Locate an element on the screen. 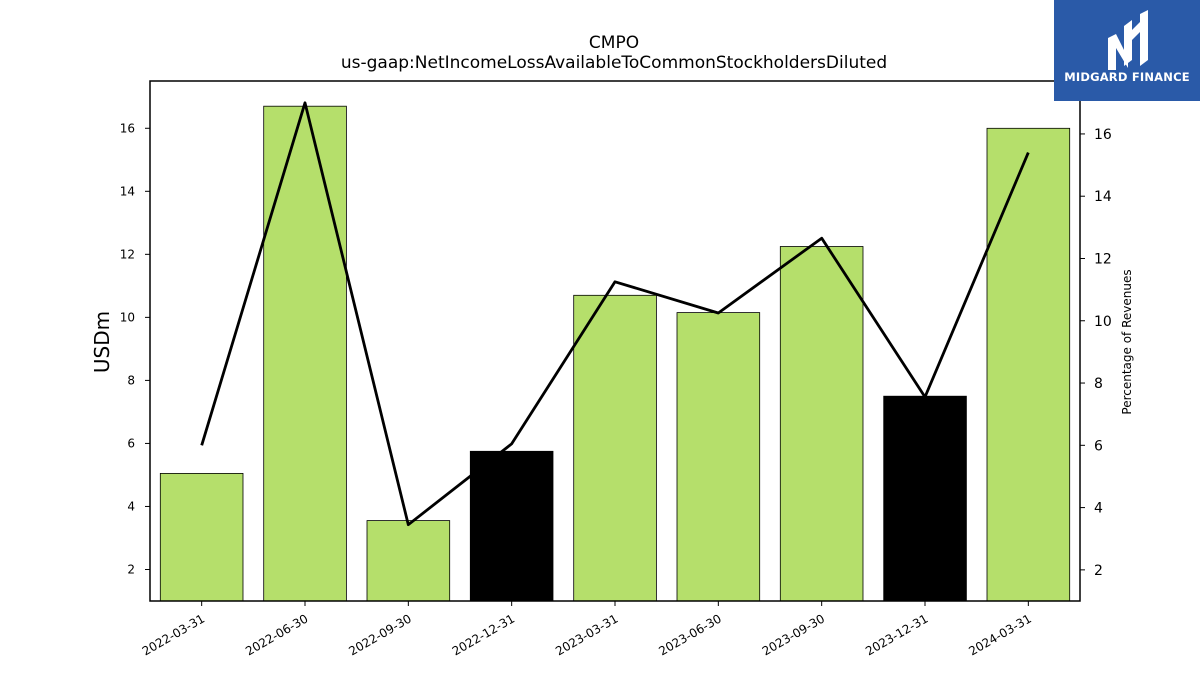  x-tick-label: 2023-06-30 is located at coordinates (689, 634).